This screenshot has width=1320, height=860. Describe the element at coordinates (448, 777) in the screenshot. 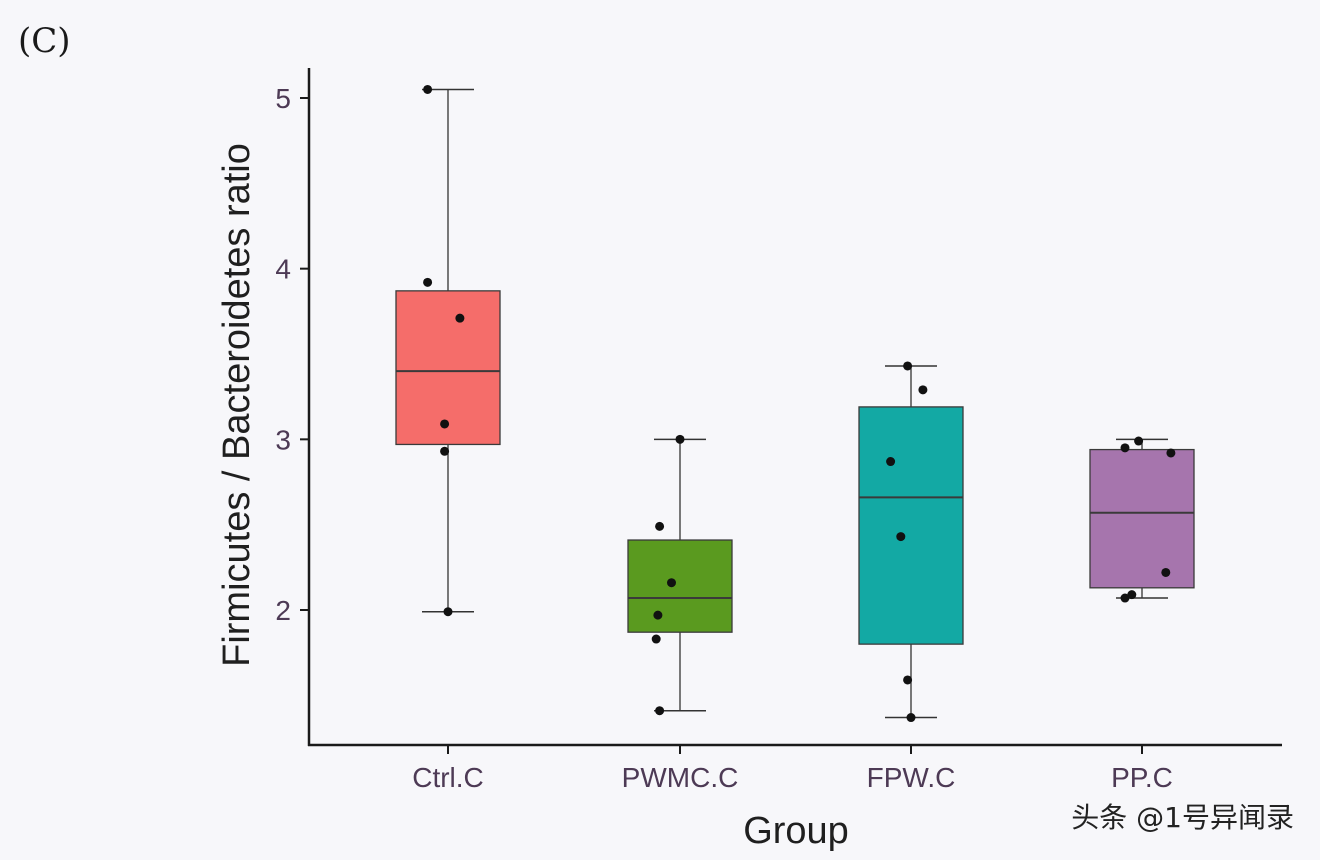

I see `x-tick-label: Ctrl.C` at that location.